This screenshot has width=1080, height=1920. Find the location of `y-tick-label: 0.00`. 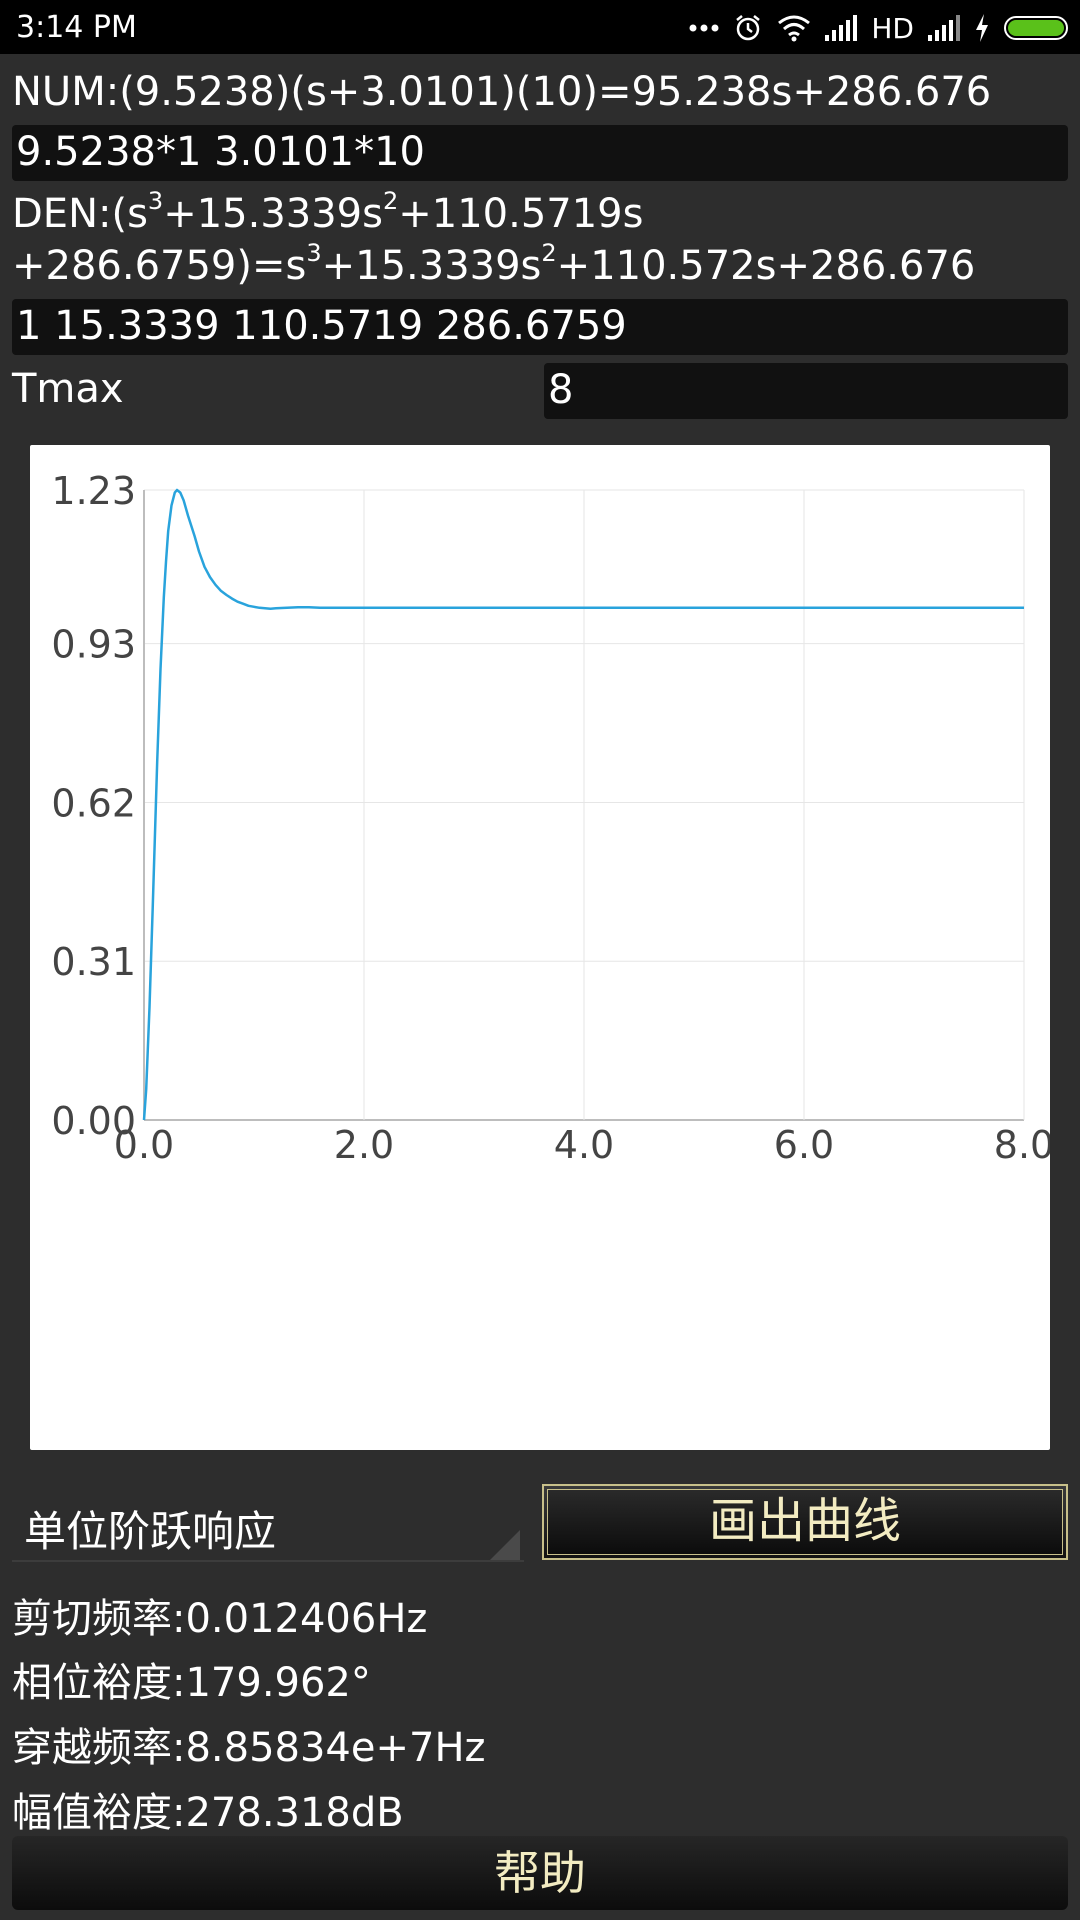

y-tick-label: 0.00 is located at coordinates (93, 1121).